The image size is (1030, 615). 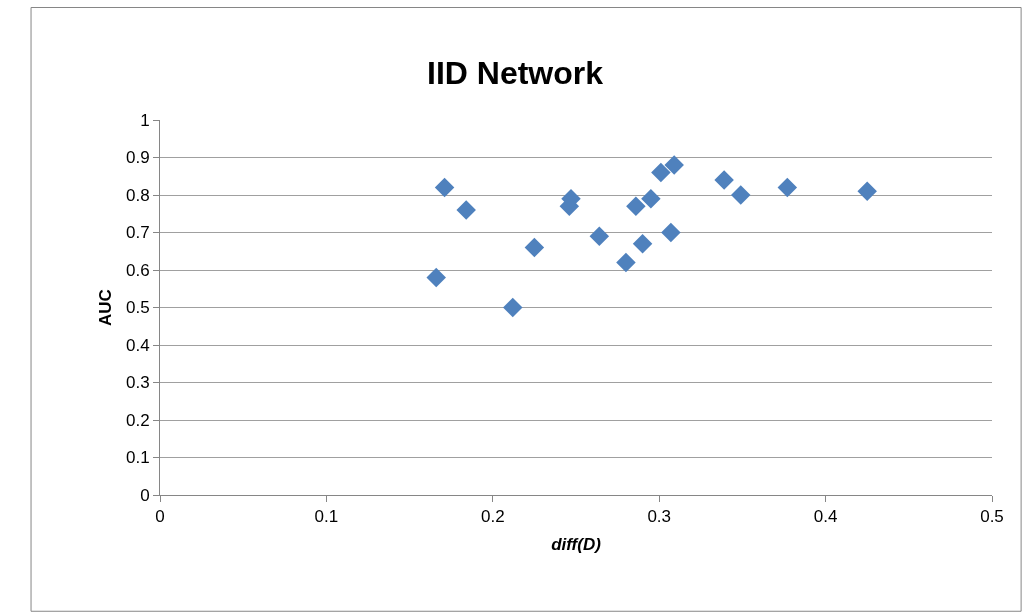 What do you see at coordinates (137, 308) in the screenshot?
I see `y-tick-label: 0.5` at bounding box center [137, 308].